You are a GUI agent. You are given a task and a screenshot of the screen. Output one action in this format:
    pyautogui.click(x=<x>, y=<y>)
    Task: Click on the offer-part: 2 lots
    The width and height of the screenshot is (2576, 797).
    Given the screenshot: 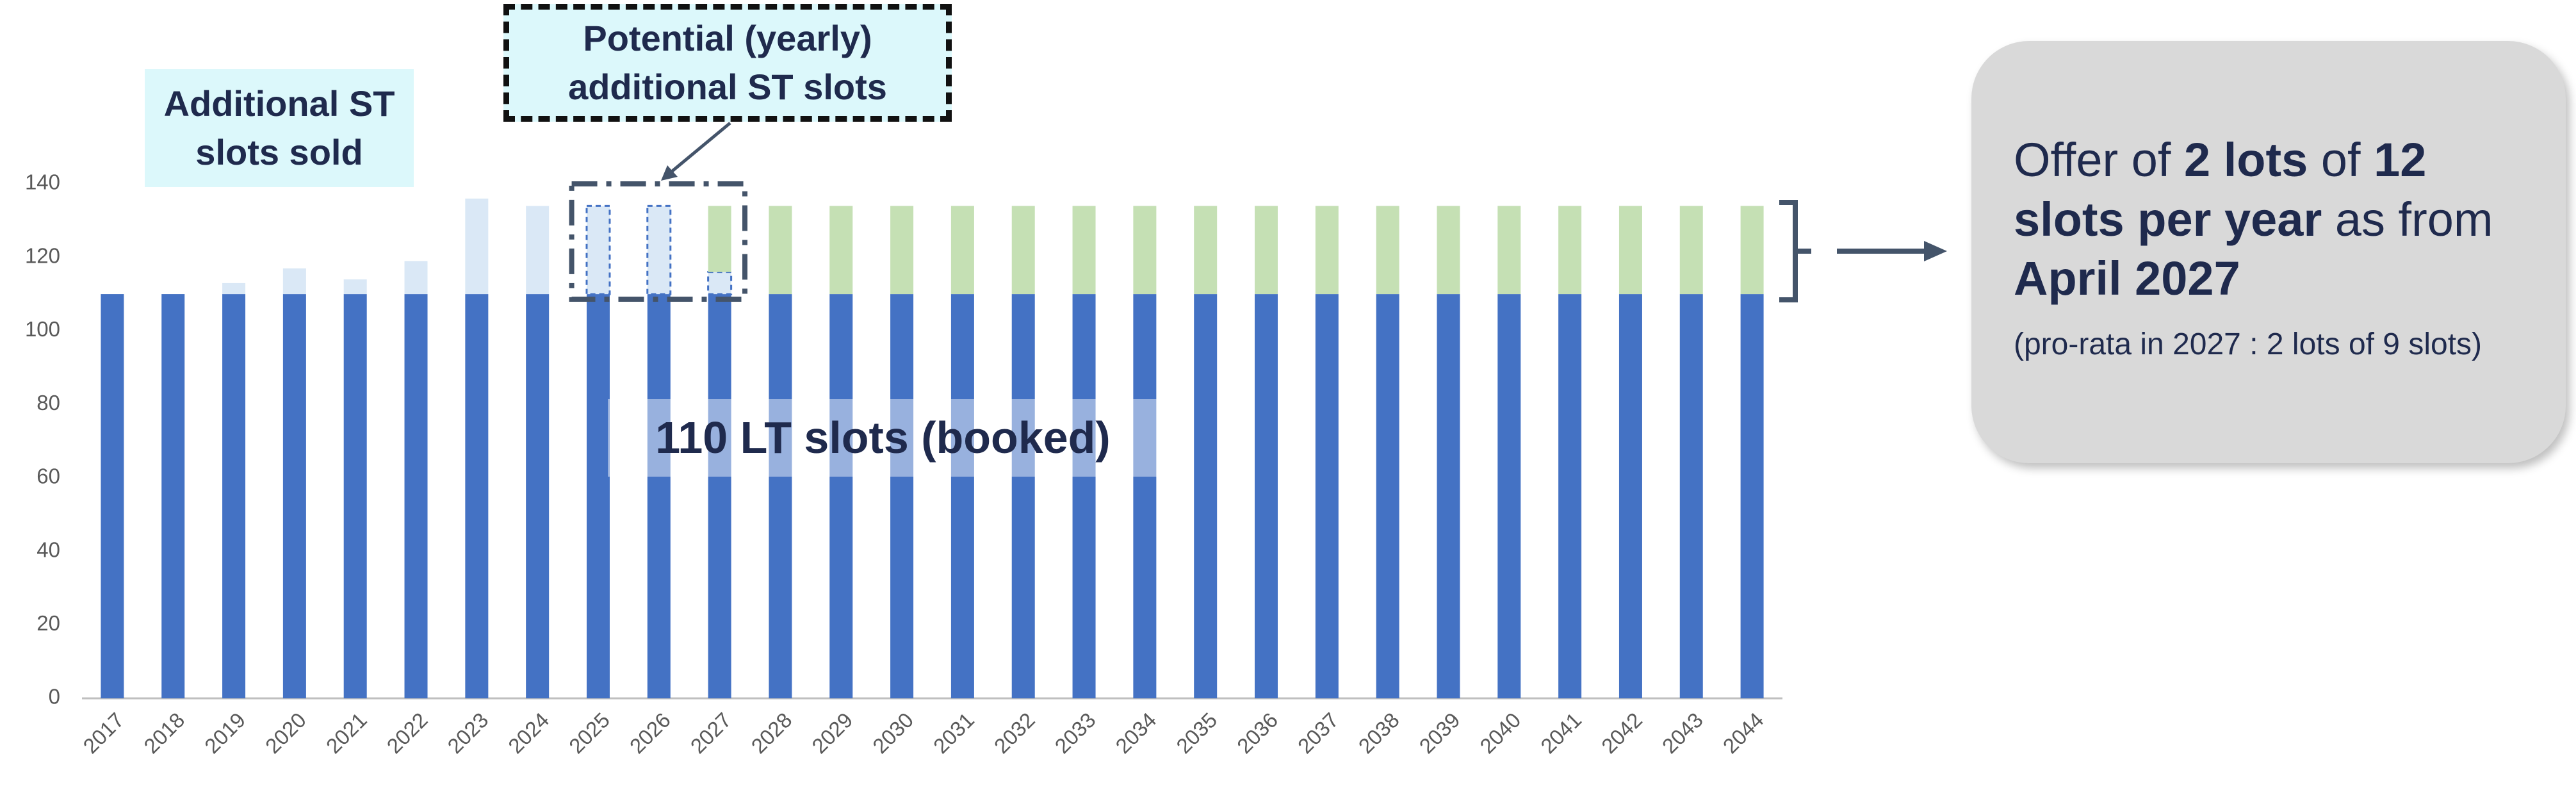 What is the action you would take?
    pyautogui.click(x=2245, y=159)
    